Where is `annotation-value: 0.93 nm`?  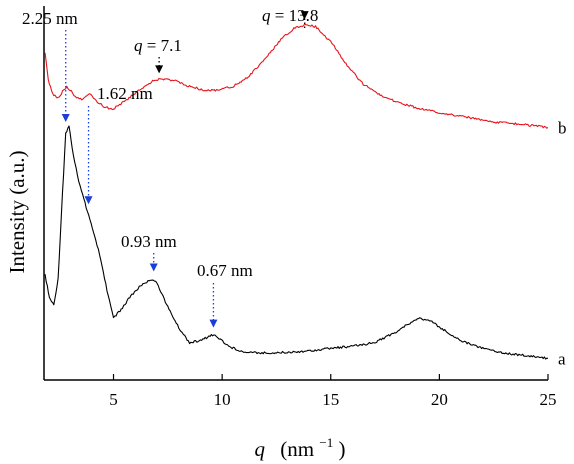 annotation-value: 0.93 nm is located at coordinates (149, 241).